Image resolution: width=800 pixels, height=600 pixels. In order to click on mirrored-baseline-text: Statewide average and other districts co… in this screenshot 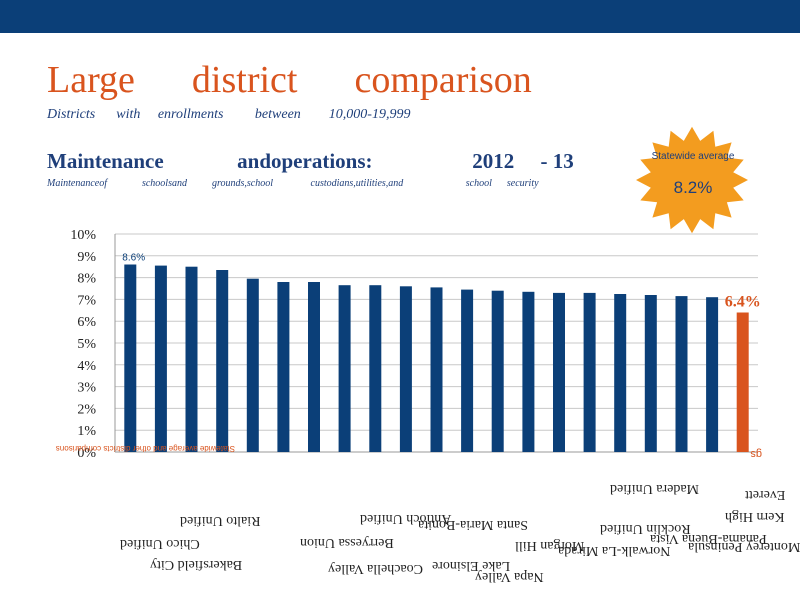, I will do `click(145, 448)`.